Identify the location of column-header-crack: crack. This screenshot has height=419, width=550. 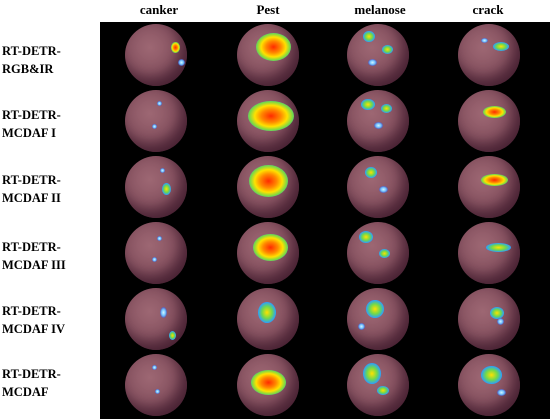
(488, 9).